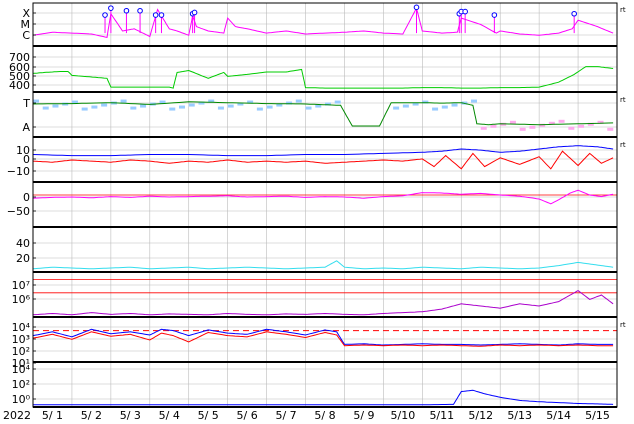  I want to click on y-tick-label: A, so click(26, 127).